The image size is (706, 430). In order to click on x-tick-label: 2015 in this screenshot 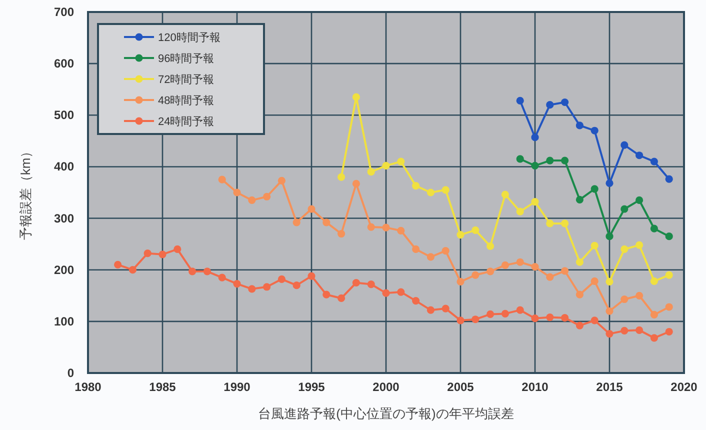, I will do `click(610, 387)`.